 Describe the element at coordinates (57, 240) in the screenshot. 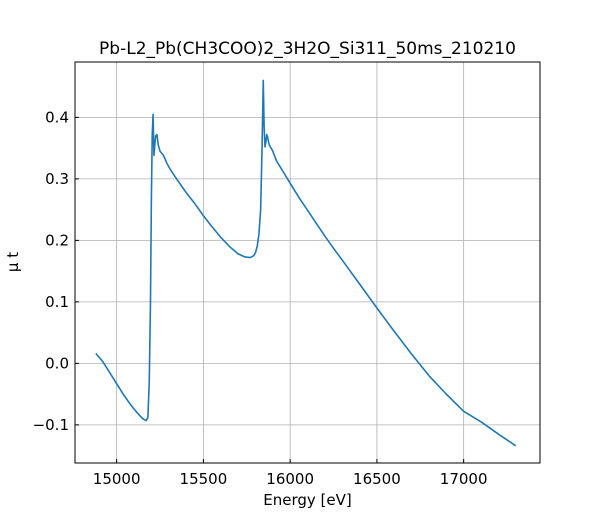

I see `y-tick-label: 0.2` at that location.